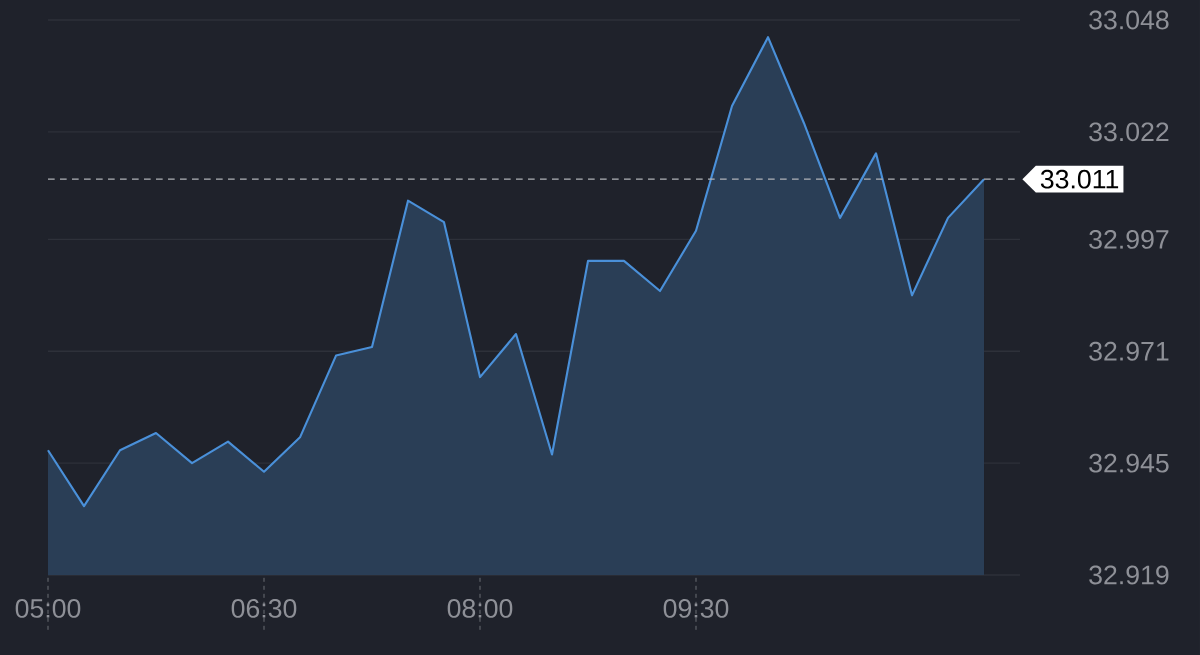 This screenshot has height=655, width=1200. Describe the element at coordinates (1129, 20) in the screenshot. I see `y-tick-label: 33.048` at that location.